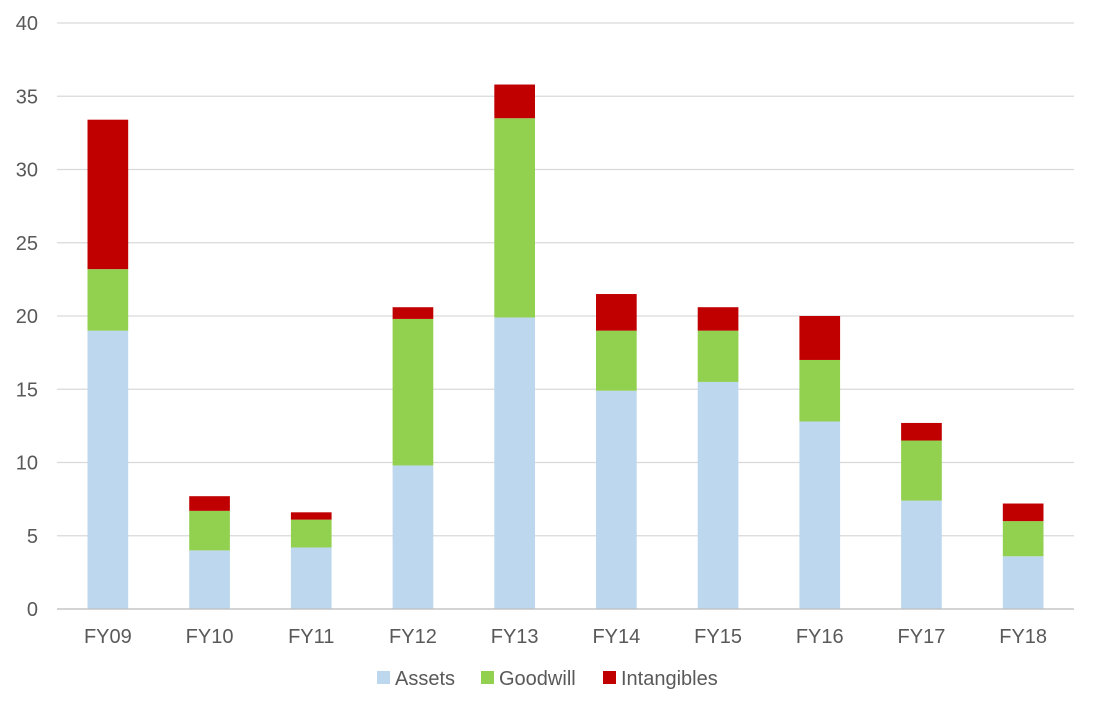 This screenshot has height=710, width=1097. Describe the element at coordinates (514, 463) in the screenshot. I see `bar-assets-fy13` at that location.